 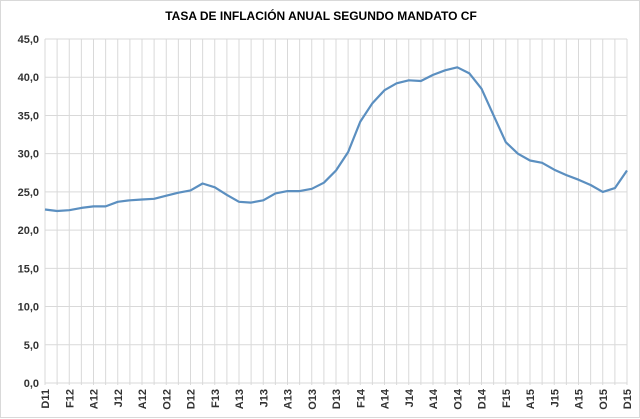 I want to click on x-tick-label: O14, so click(x=458, y=399).